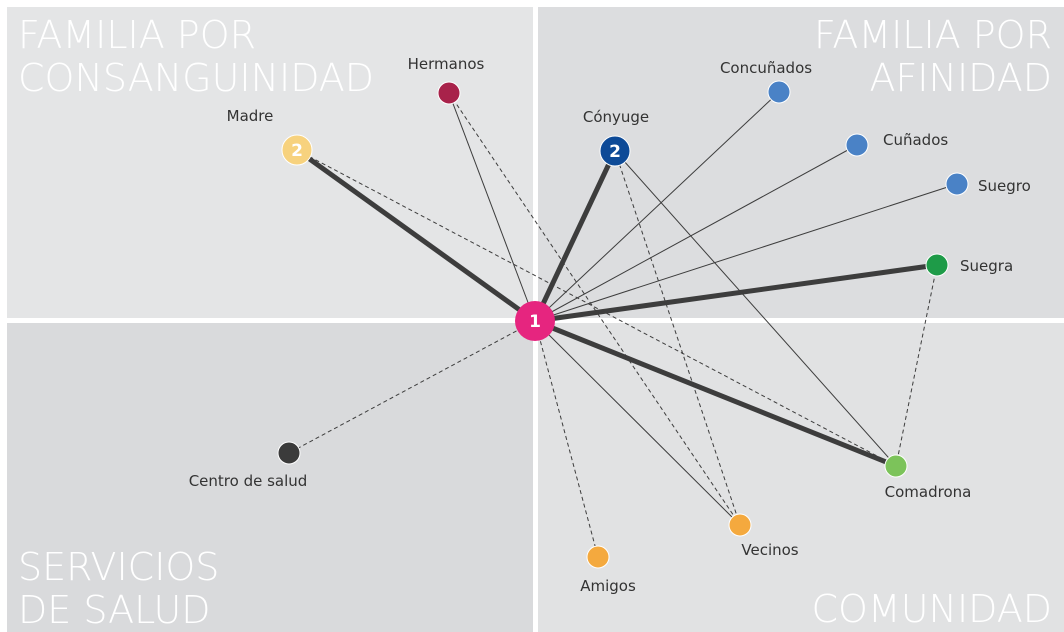 This screenshot has width=1064, height=632. What do you see at coordinates (196, 78) in the screenshot?
I see `quadrant-title: CONSANGUINIDAD` at bounding box center [196, 78].